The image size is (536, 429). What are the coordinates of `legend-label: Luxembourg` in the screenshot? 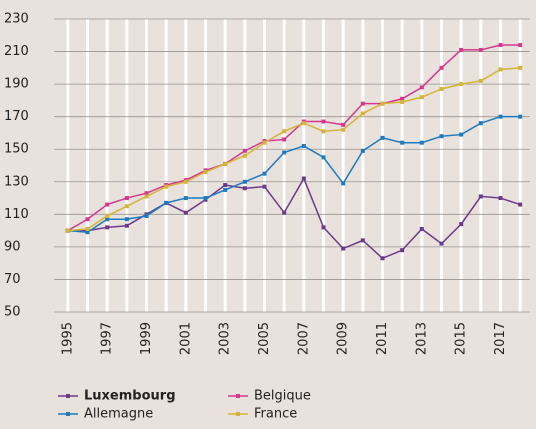 It's located at (130, 396).